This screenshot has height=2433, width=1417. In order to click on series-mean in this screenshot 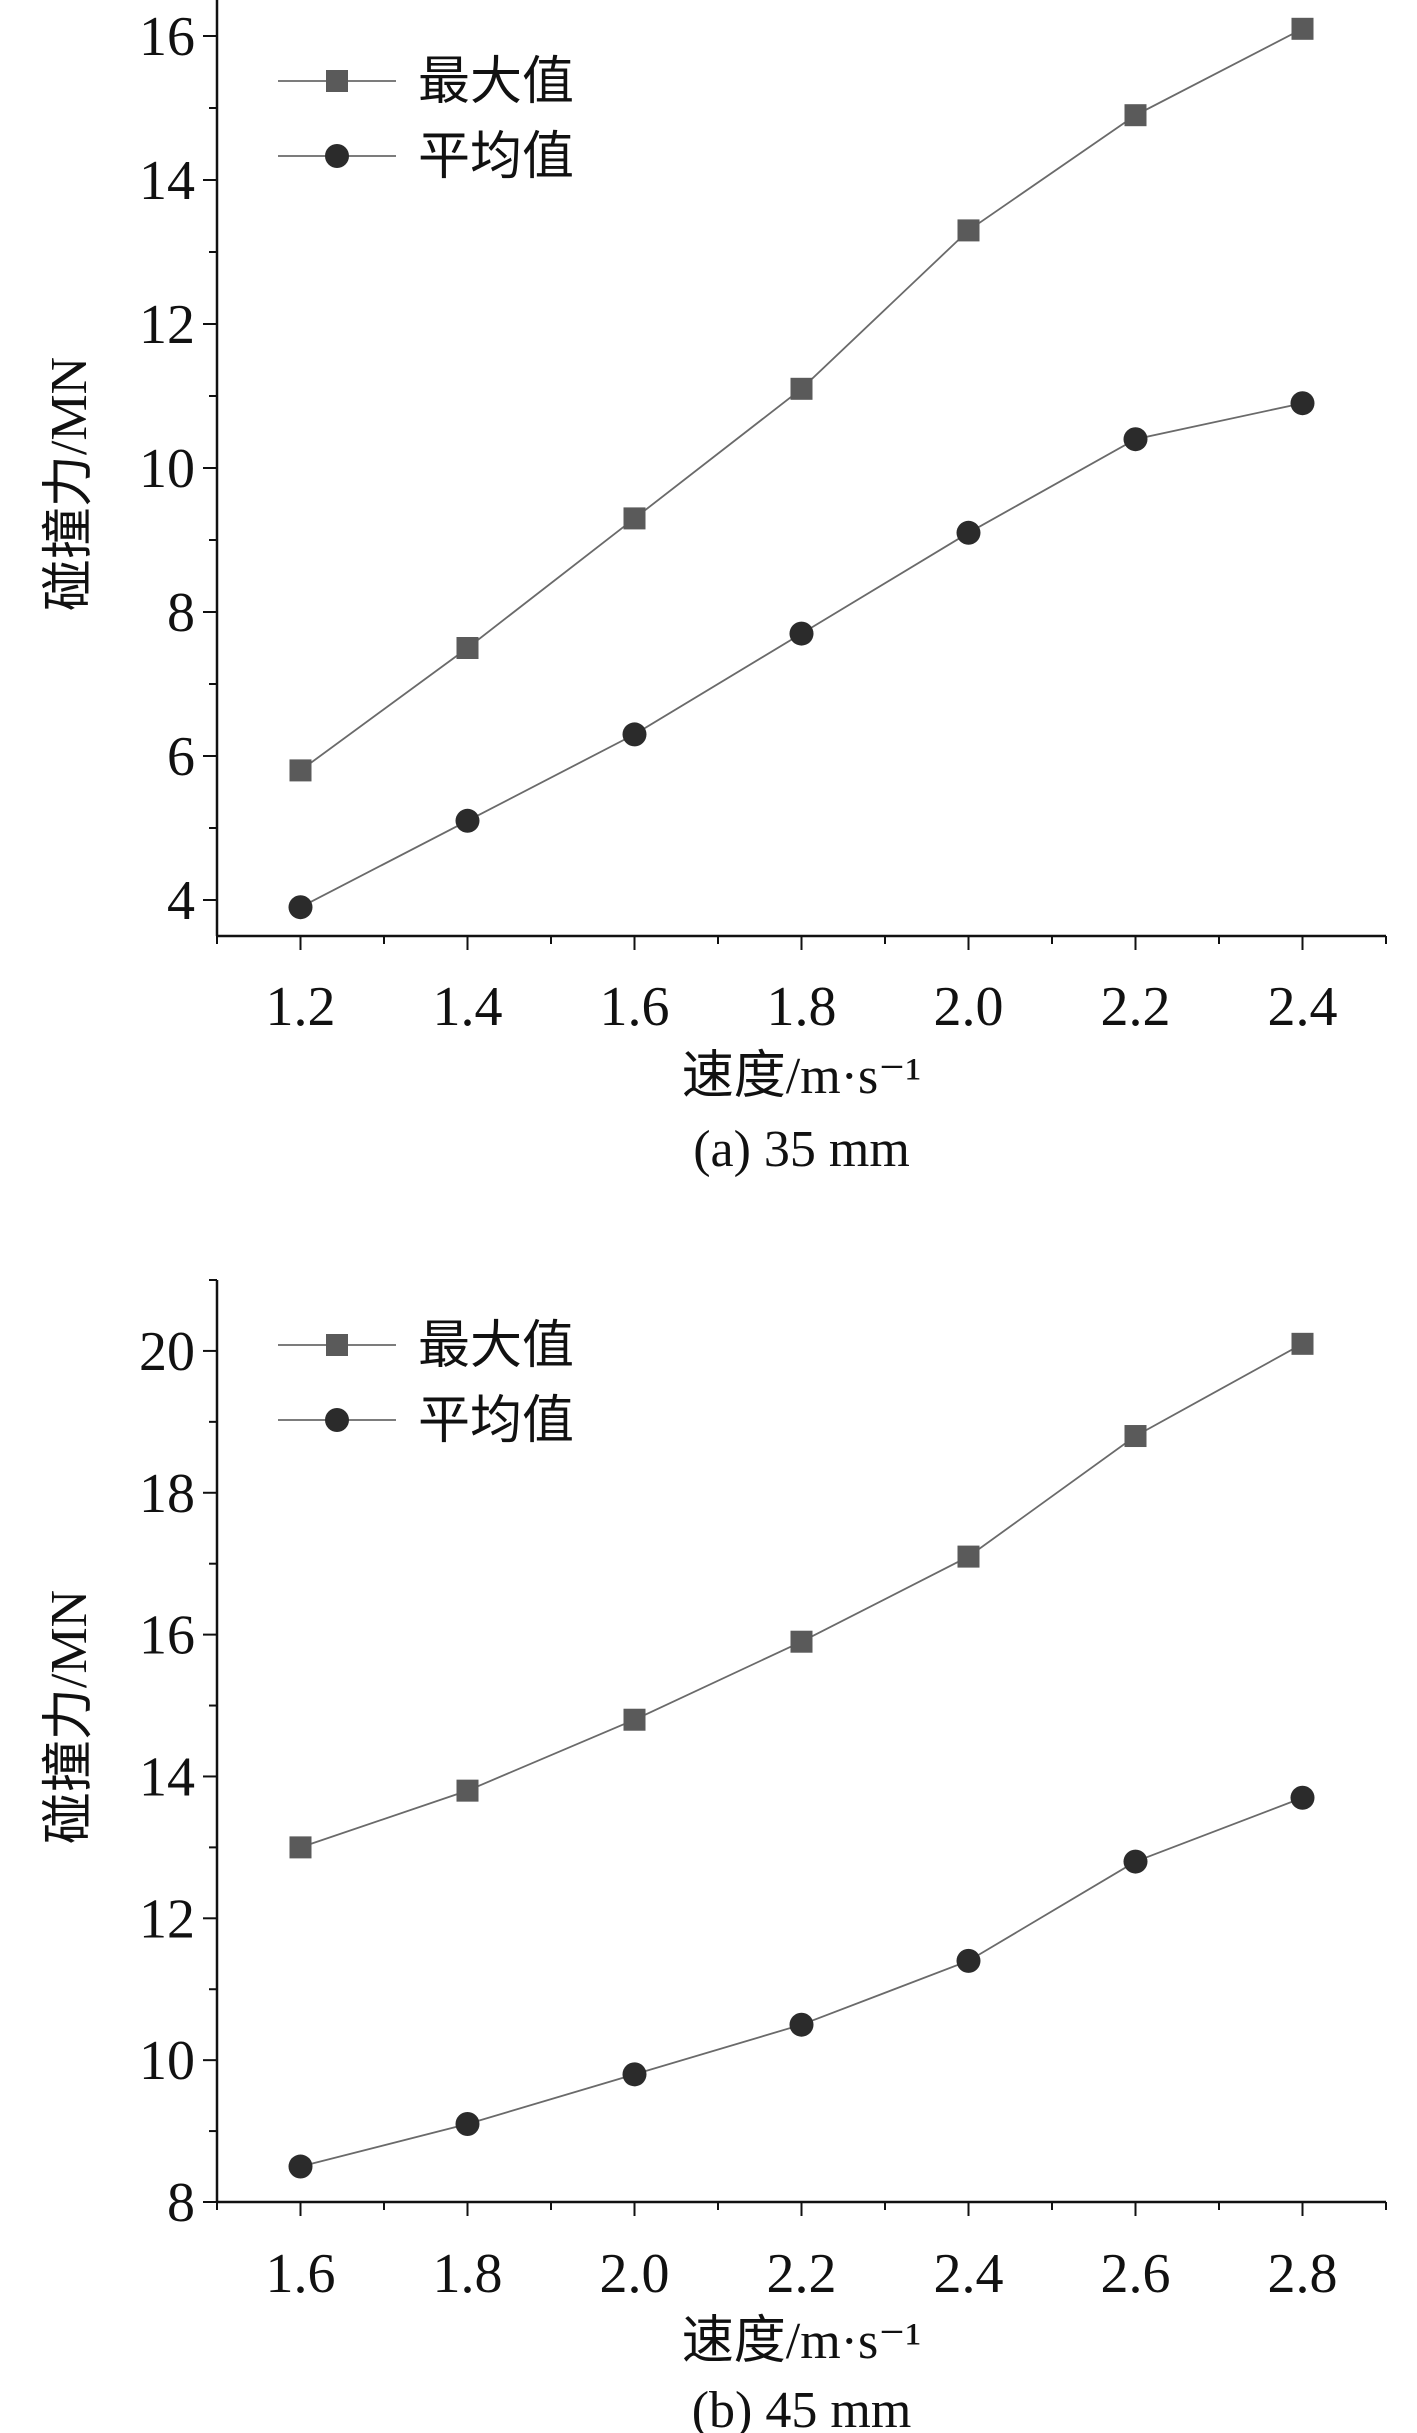, I will do `click(801, 1982)`.